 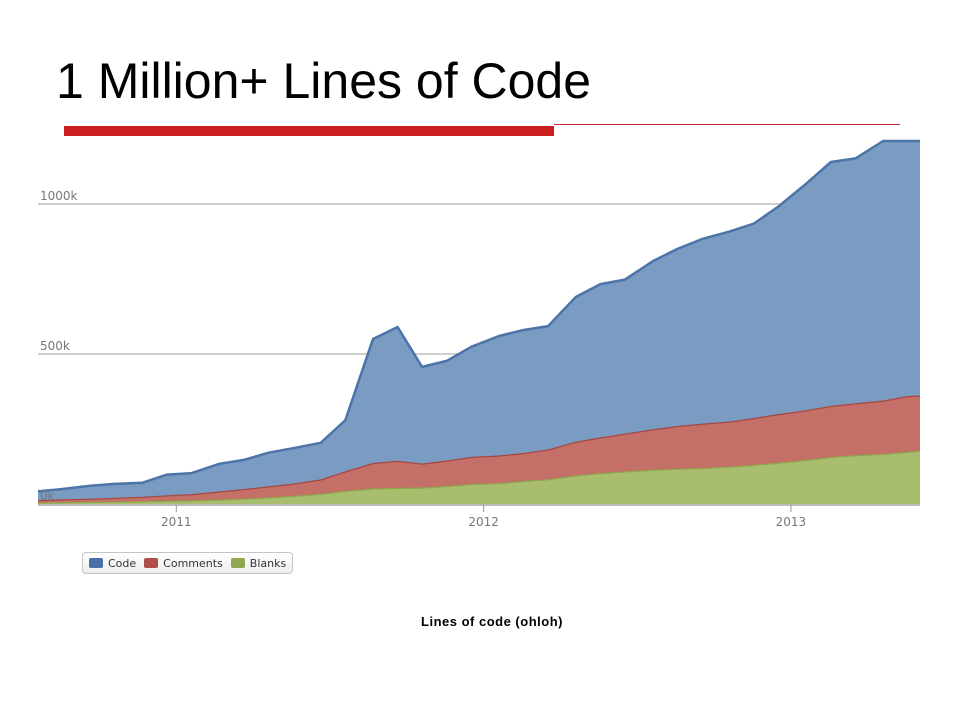 What do you see at coordinates (483, 522) in the screenshot?
I see `x-tick-label-2012: 2012` at bounding box center [483, 522].